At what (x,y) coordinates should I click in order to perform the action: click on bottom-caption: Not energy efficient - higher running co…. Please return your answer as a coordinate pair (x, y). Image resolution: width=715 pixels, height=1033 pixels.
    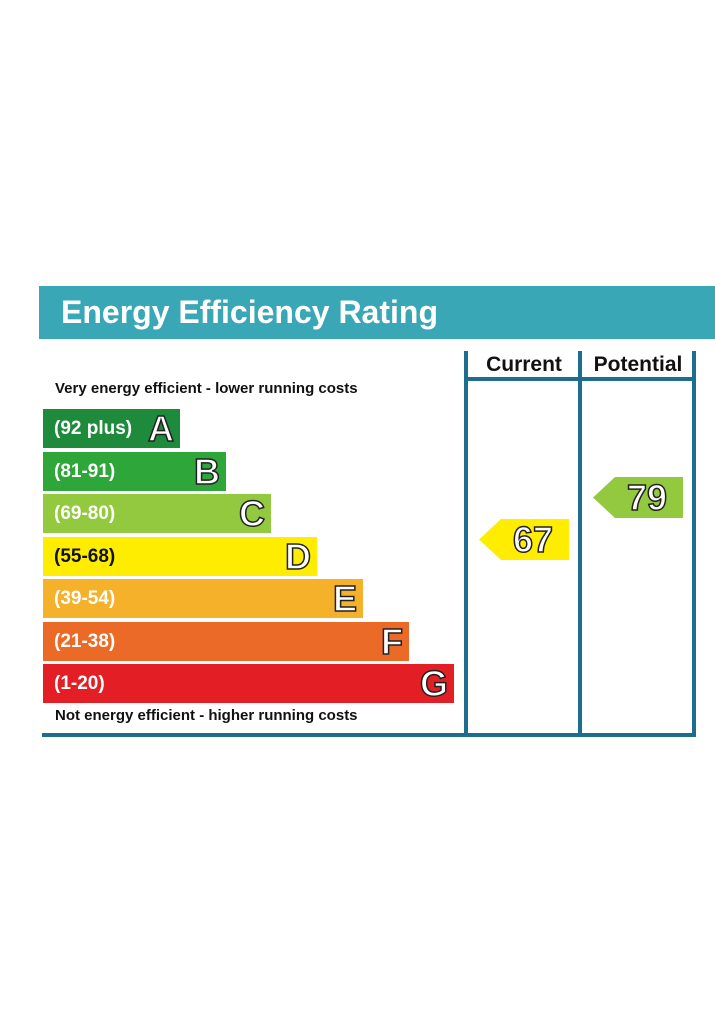
    Looking at the image, I should click on (206, 715).